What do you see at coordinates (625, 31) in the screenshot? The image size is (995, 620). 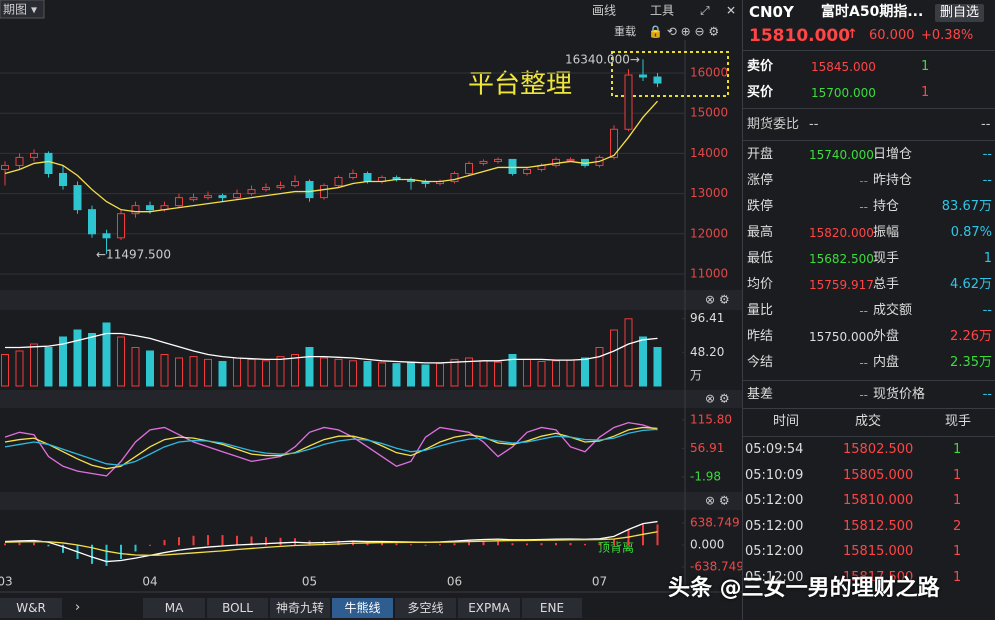 I see `reload-button: 重载` at bounding box center [625, 31].